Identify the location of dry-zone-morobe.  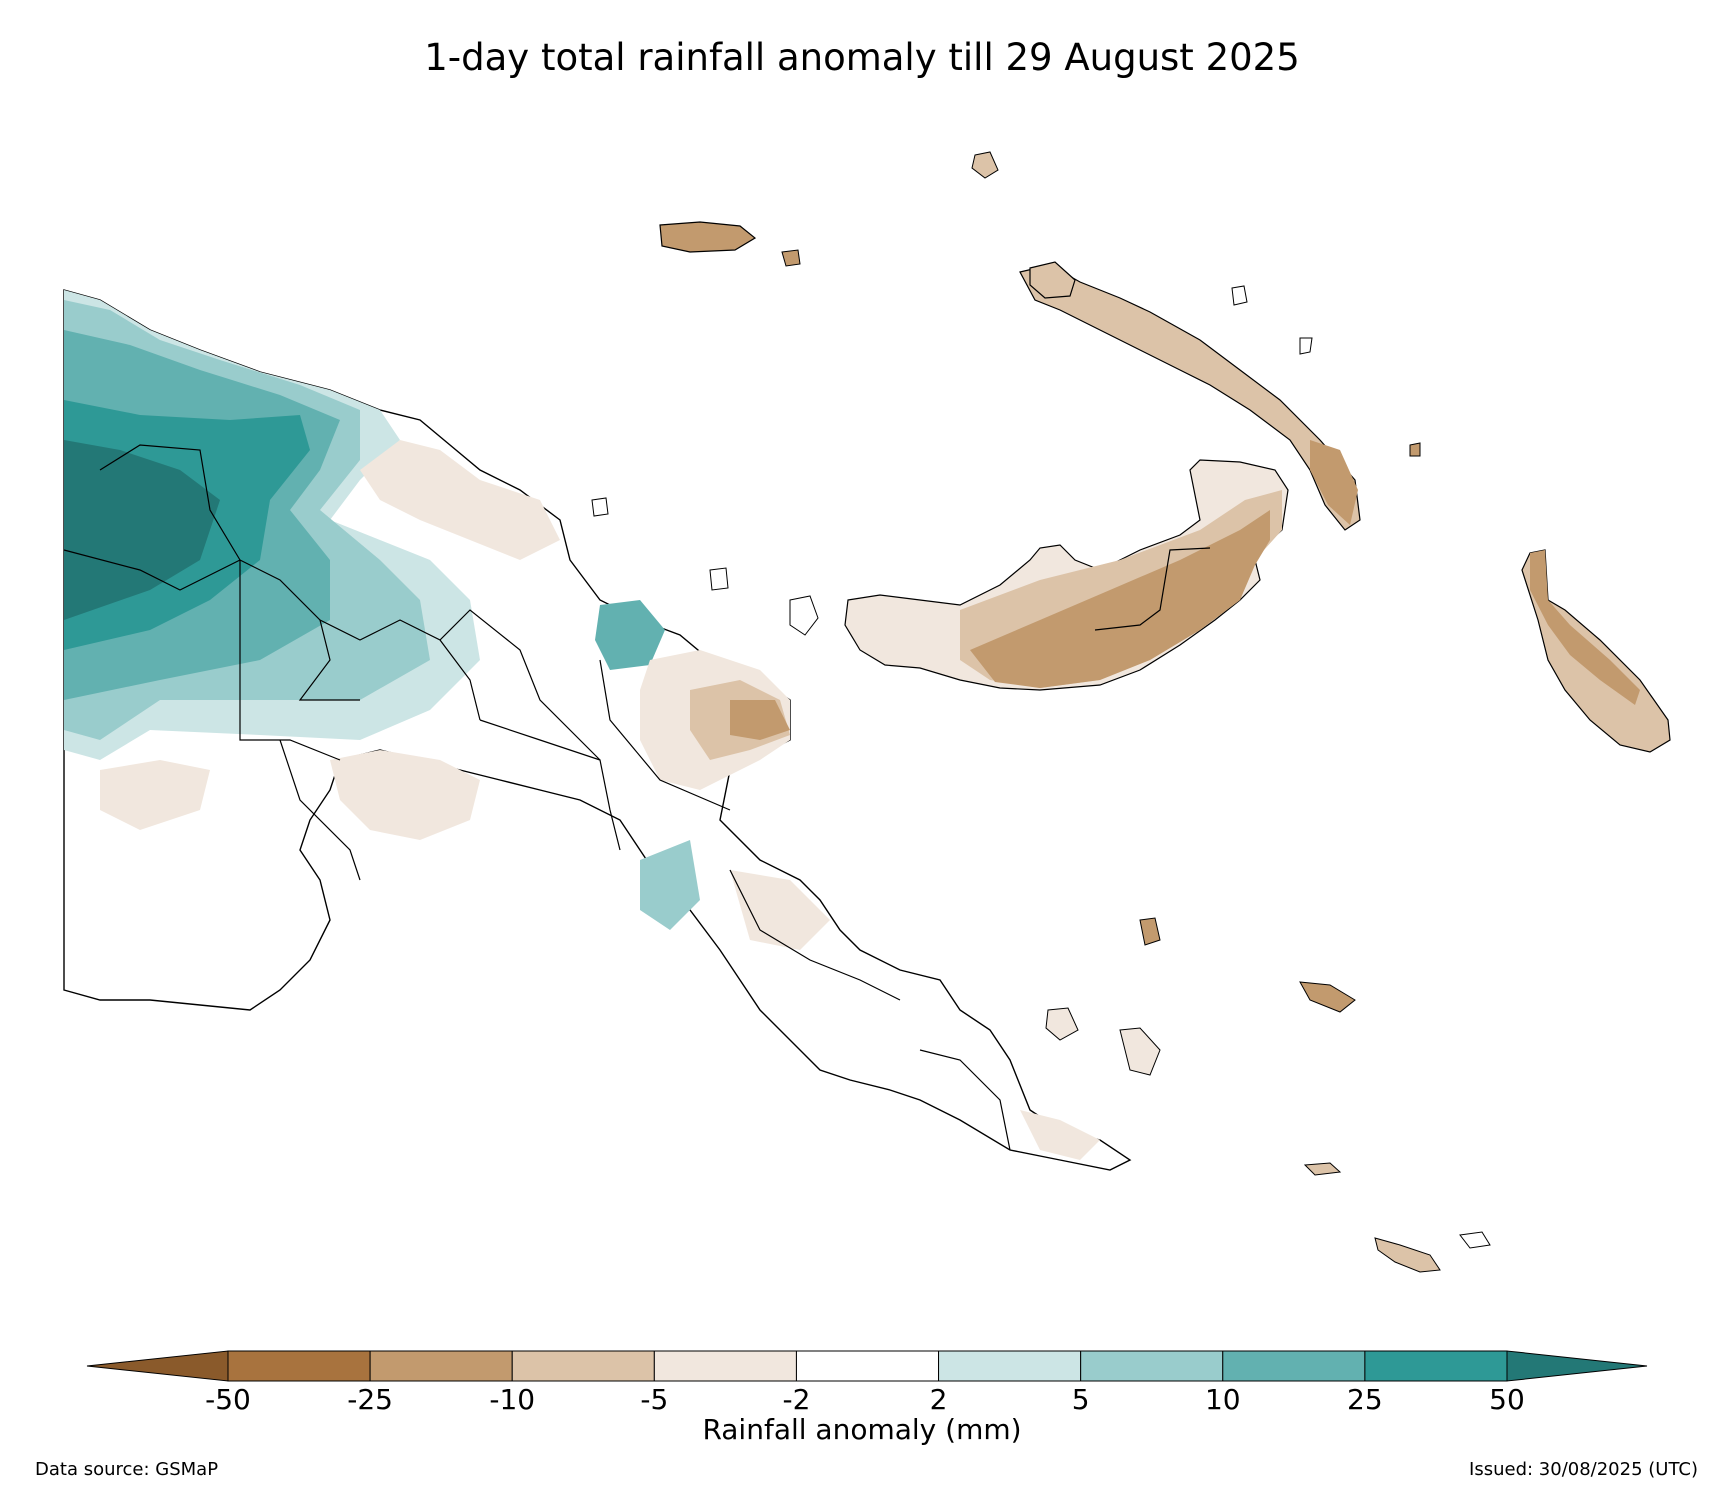
(780, 910).